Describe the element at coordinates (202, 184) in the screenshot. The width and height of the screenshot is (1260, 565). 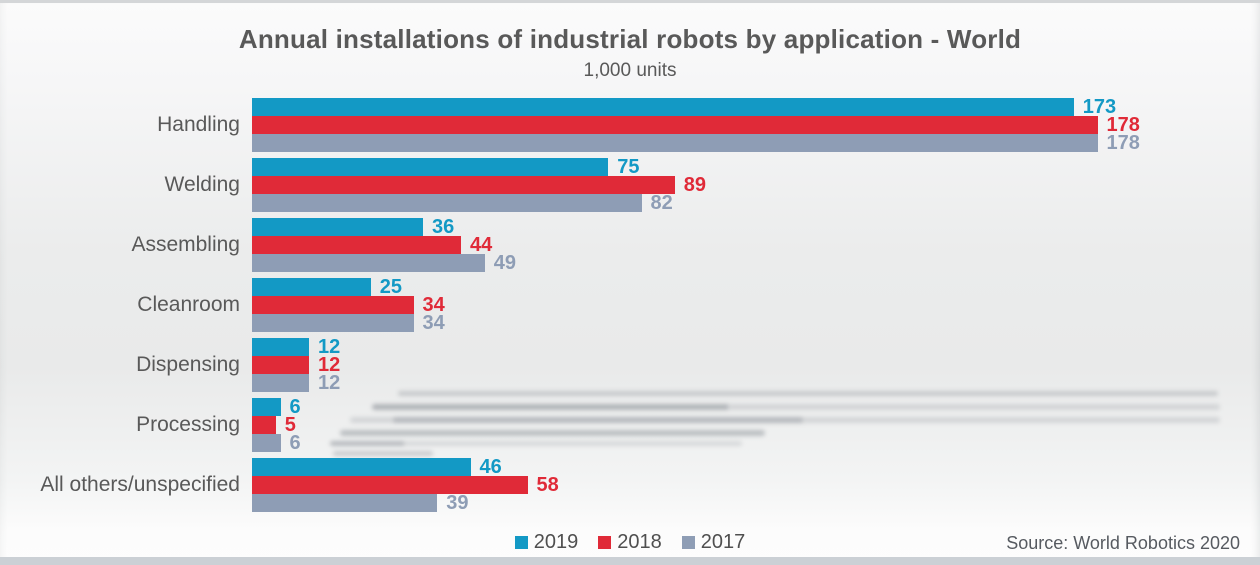
I see `category-label: Welding` at that location.